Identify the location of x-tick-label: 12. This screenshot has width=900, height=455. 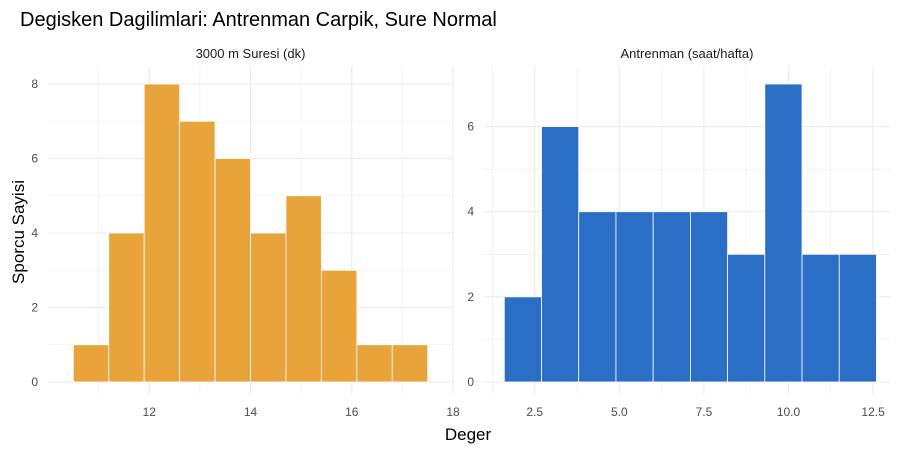
(150, 412).